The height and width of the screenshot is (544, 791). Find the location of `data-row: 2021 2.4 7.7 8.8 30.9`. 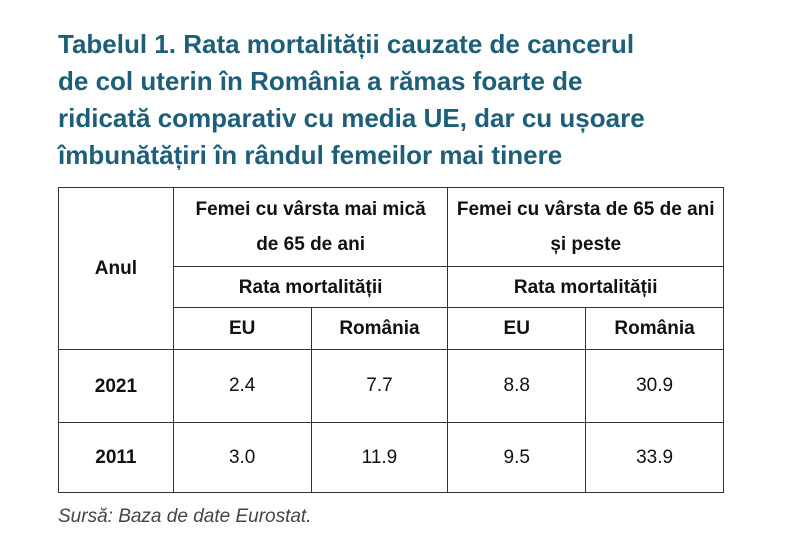

data-row: 2021 2.4 7.7 8.8 30.9 is located at coordinates (391, 386).